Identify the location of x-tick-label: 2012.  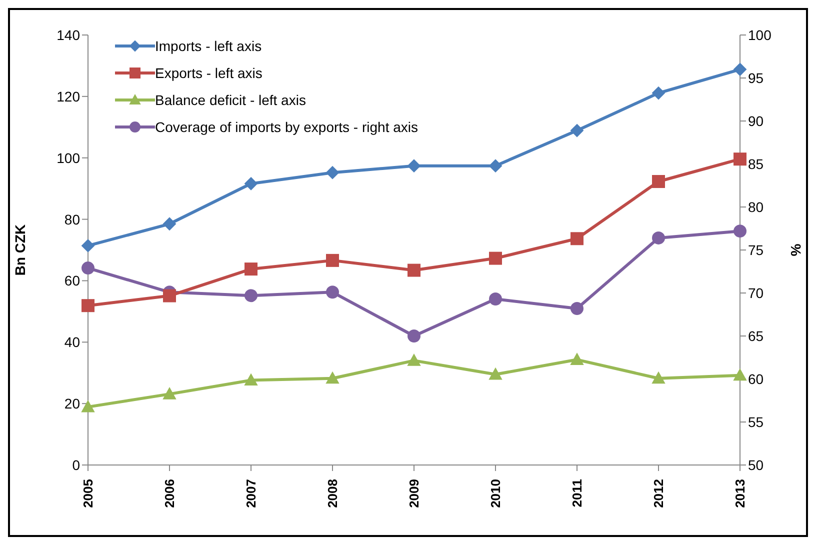
(658, 493).